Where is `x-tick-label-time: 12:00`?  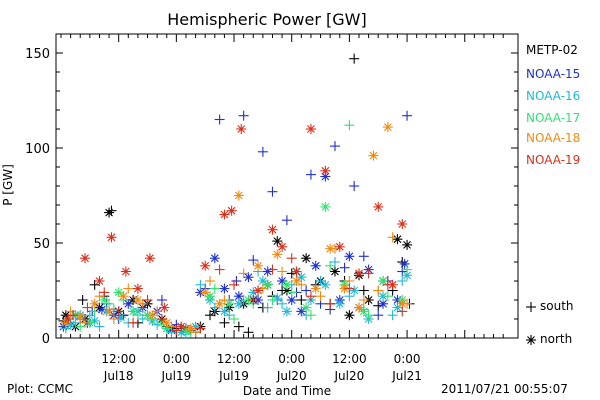 x-tick-label-time: 12:00 is located at coordinates (349, 359).